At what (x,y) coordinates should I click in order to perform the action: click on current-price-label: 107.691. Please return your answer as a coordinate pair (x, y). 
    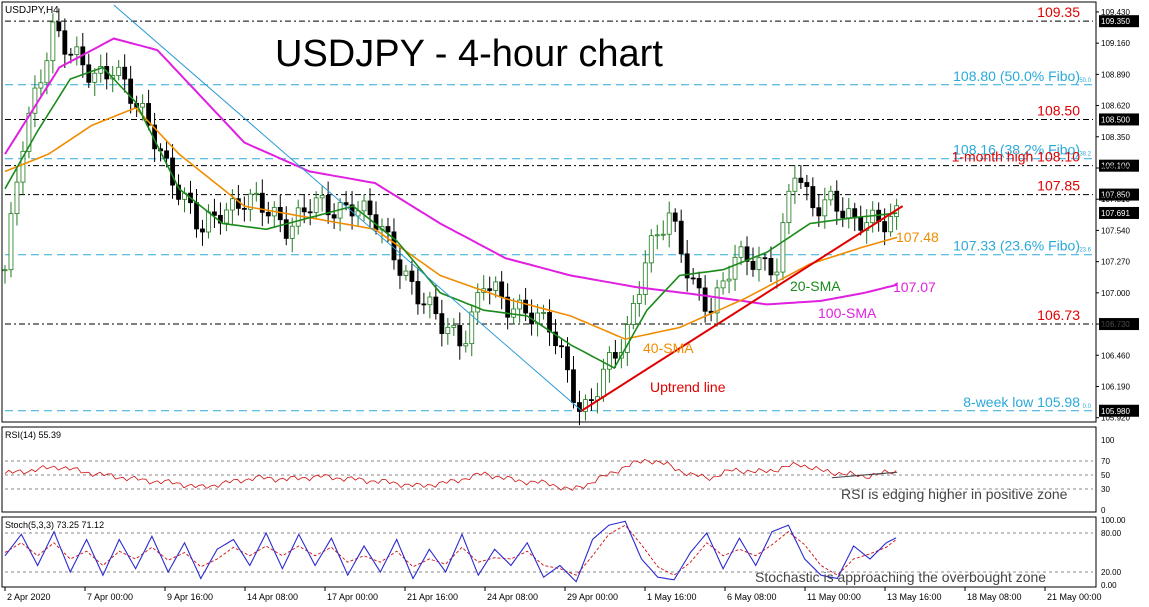
    Looking at the image, I should click on (1115, 213).